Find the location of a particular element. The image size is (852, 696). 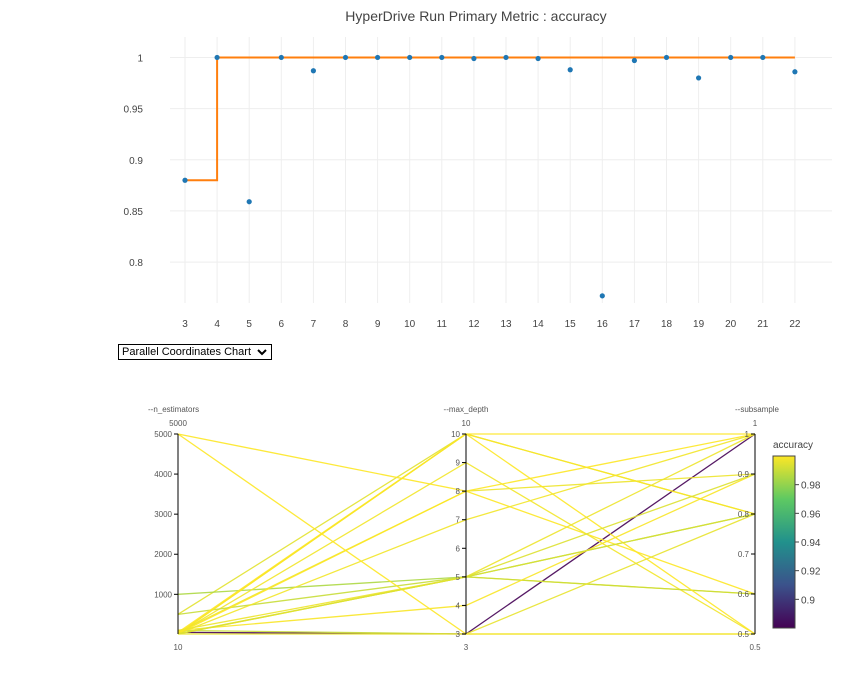

parcoords-tick-label: 10 is located at coordinates (455, 434).